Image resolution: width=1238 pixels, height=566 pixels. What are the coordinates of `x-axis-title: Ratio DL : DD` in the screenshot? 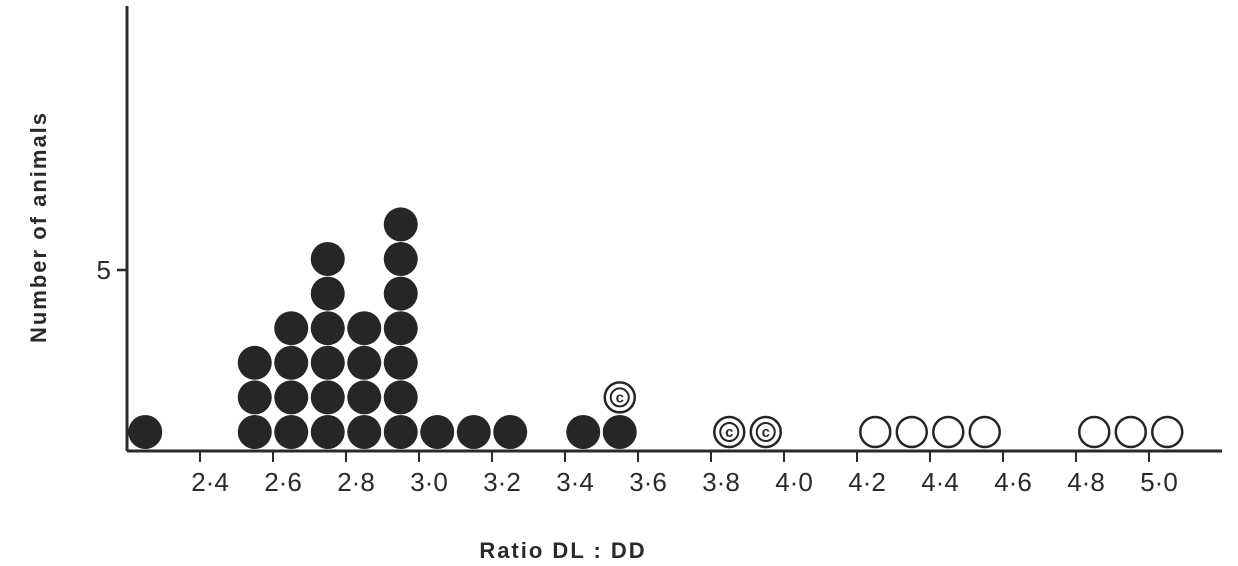 It's located at (562, 550).